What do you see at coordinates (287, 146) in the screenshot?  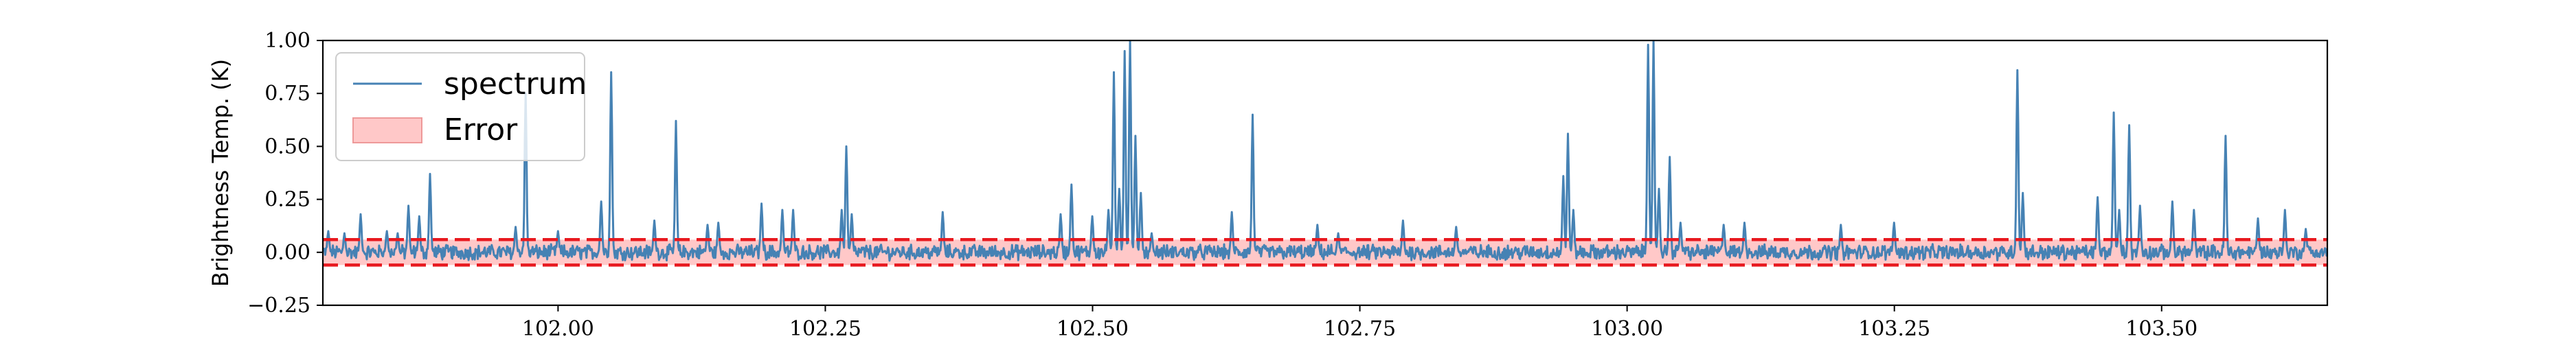 I see `y-tick-label: 0.50` at bounding box center [287, 146].